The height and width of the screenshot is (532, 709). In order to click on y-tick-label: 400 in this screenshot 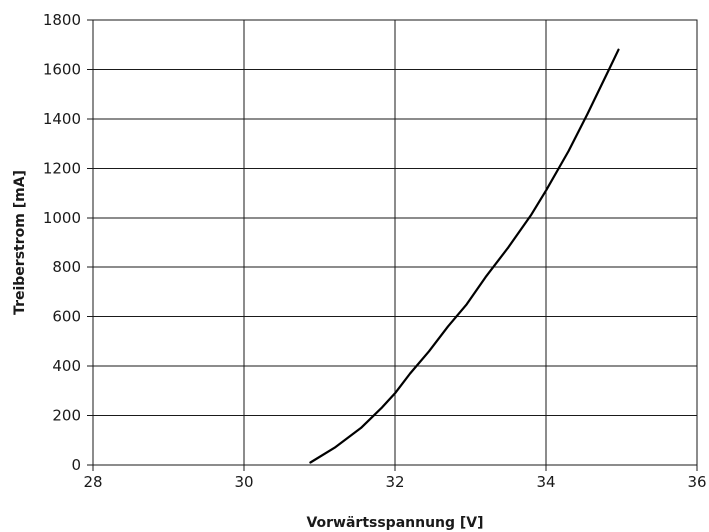, I will do `click(66, 366)`.